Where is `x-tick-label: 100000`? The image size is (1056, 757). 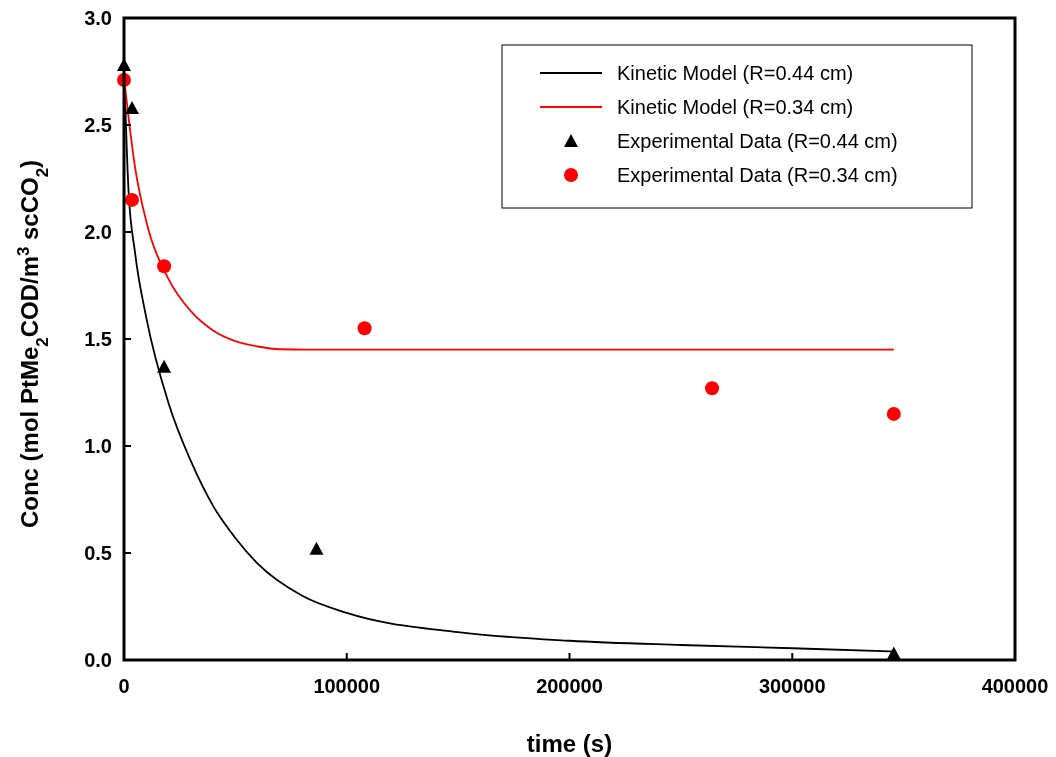 x-tick-label: 100000 is located at coordinates (347, 686).